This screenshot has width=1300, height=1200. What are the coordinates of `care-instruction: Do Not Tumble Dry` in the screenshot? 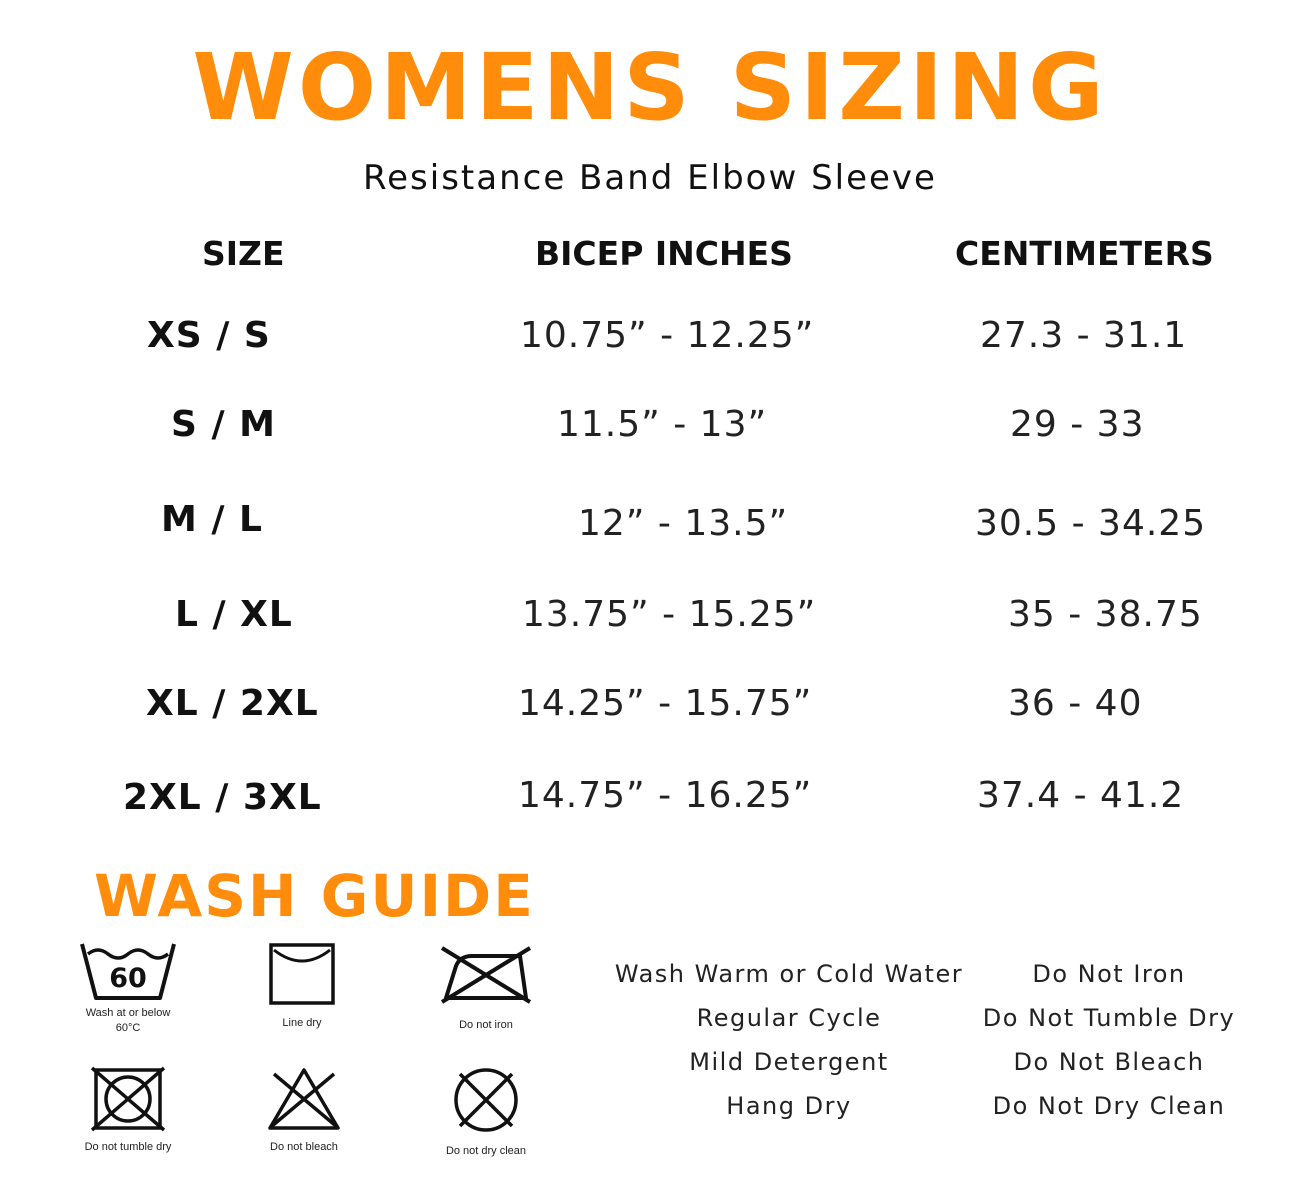 It's located at (1109, 1018).